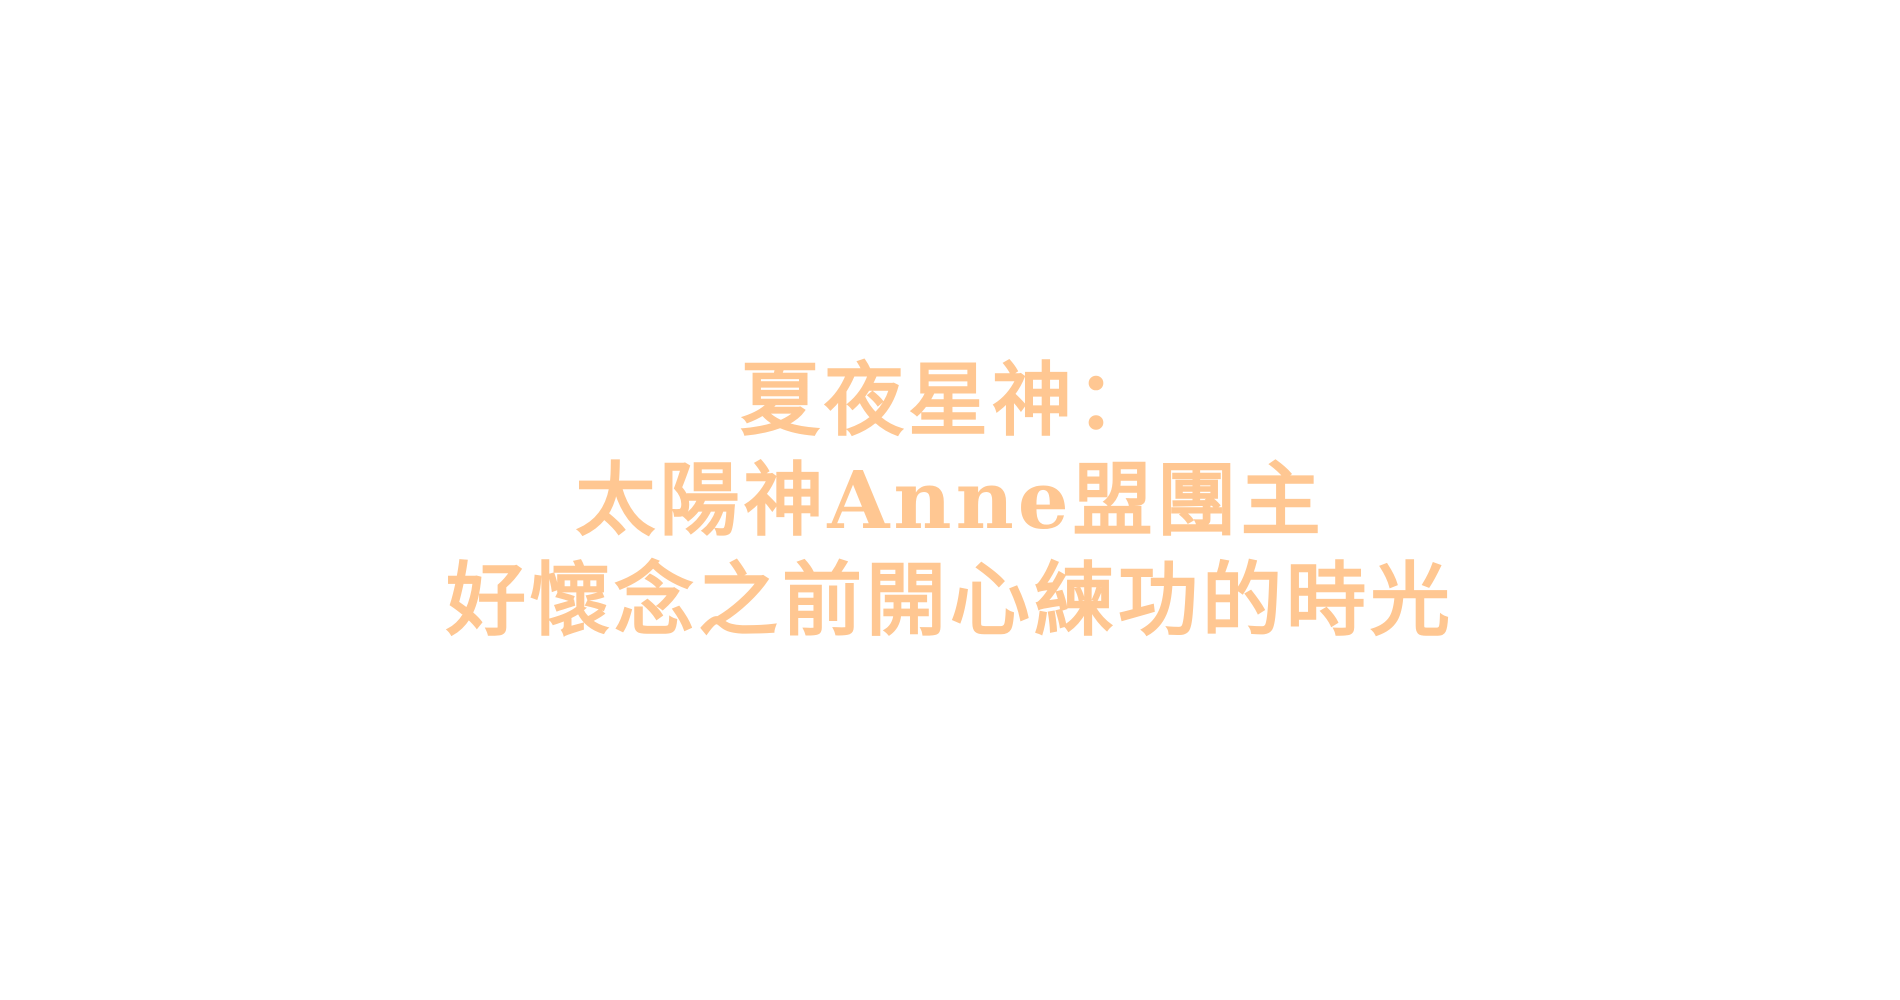 The height and width of the screenshot is (1000, 1900). I want to click on message-line-2: 太陽神Anne盟團主, so click(950, 500).